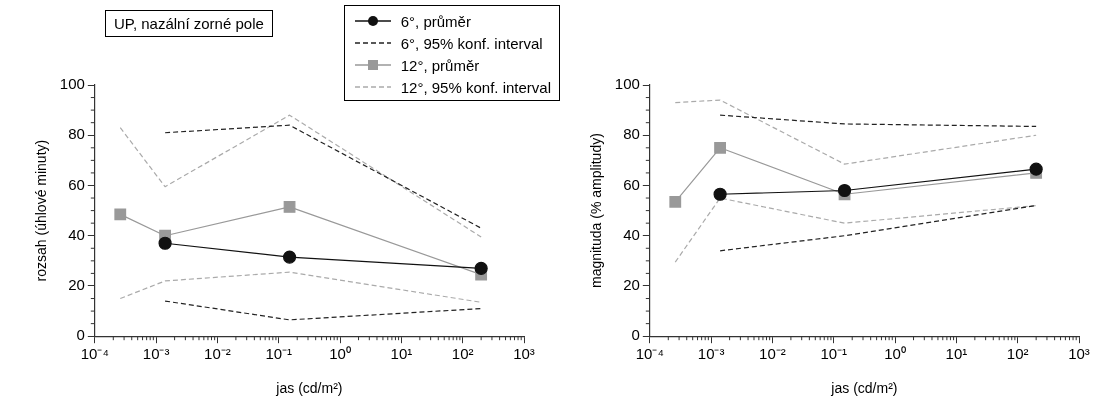  Describe the element at coordinates (435, 21) in the screenshot. I see `legend-label: 6°, průměr` at that location.